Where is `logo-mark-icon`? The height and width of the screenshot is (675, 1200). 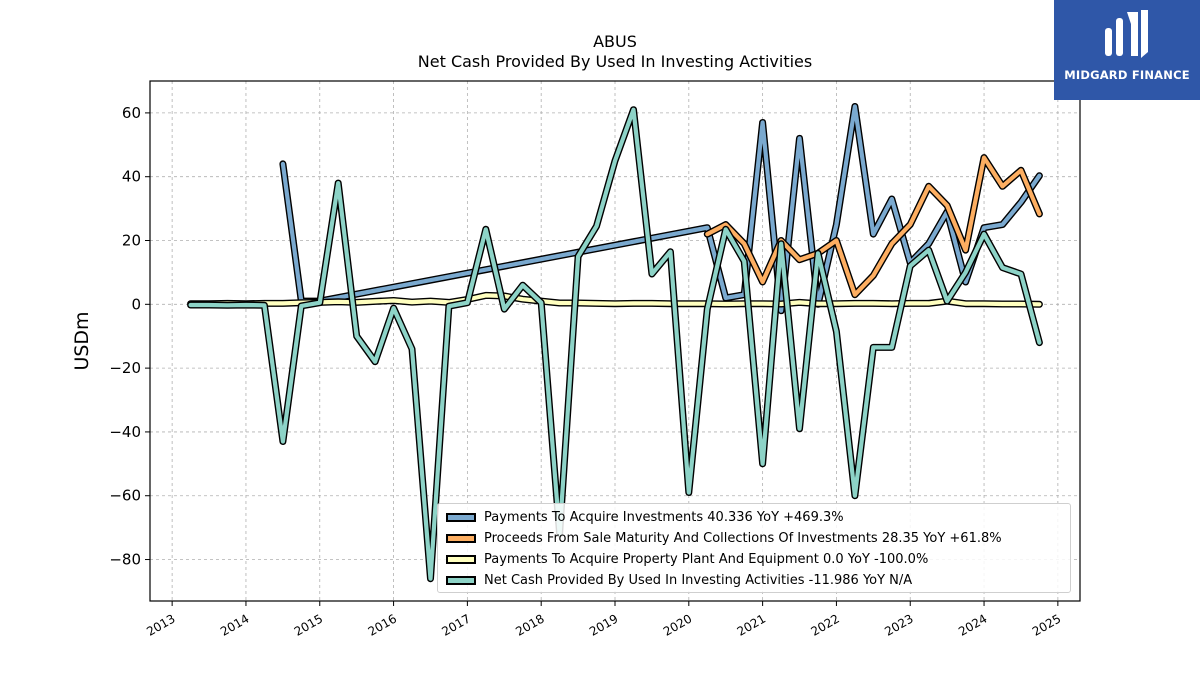
logo-mark-icon is located at coordinates (1126, 34).